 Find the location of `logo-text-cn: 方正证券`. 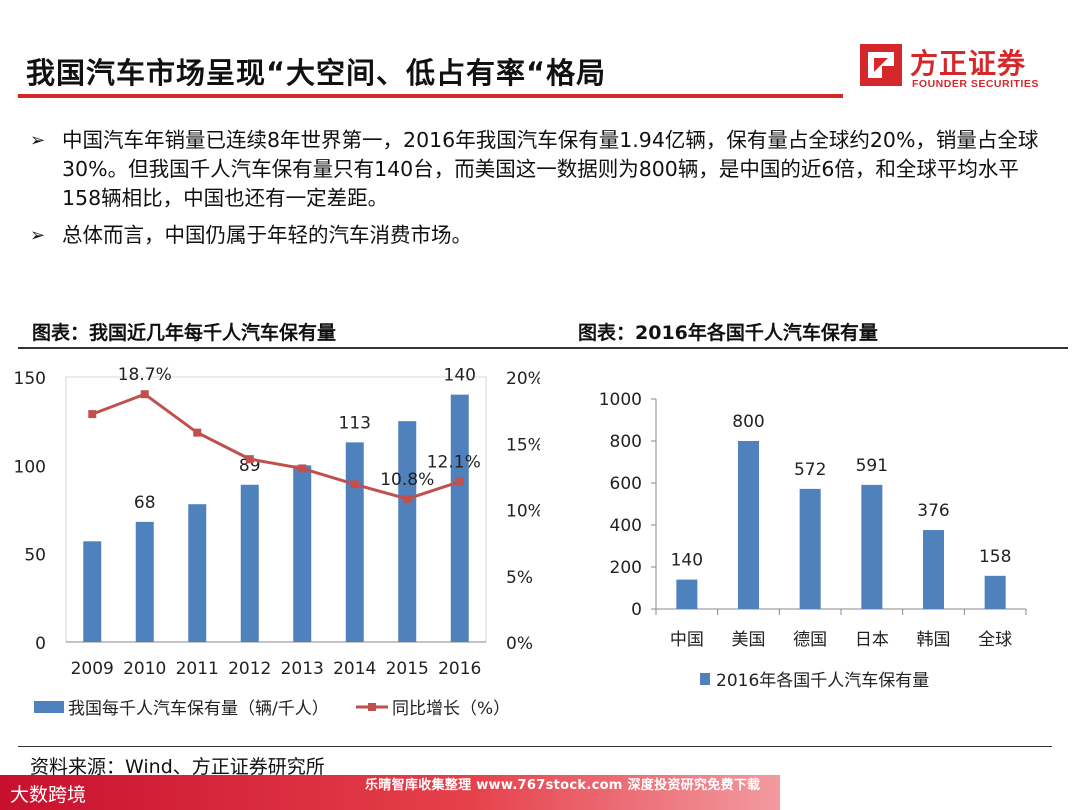

logo-text-cn: 方正证券 is located at coordinates (968, 63).